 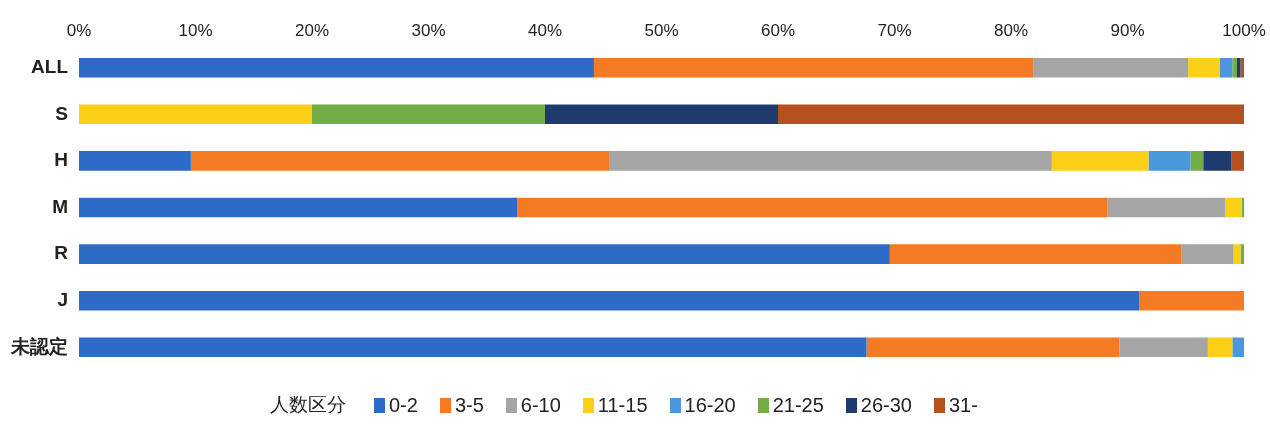 I want to click on x-tick-label: 90%, so click(x=1127, y=30).